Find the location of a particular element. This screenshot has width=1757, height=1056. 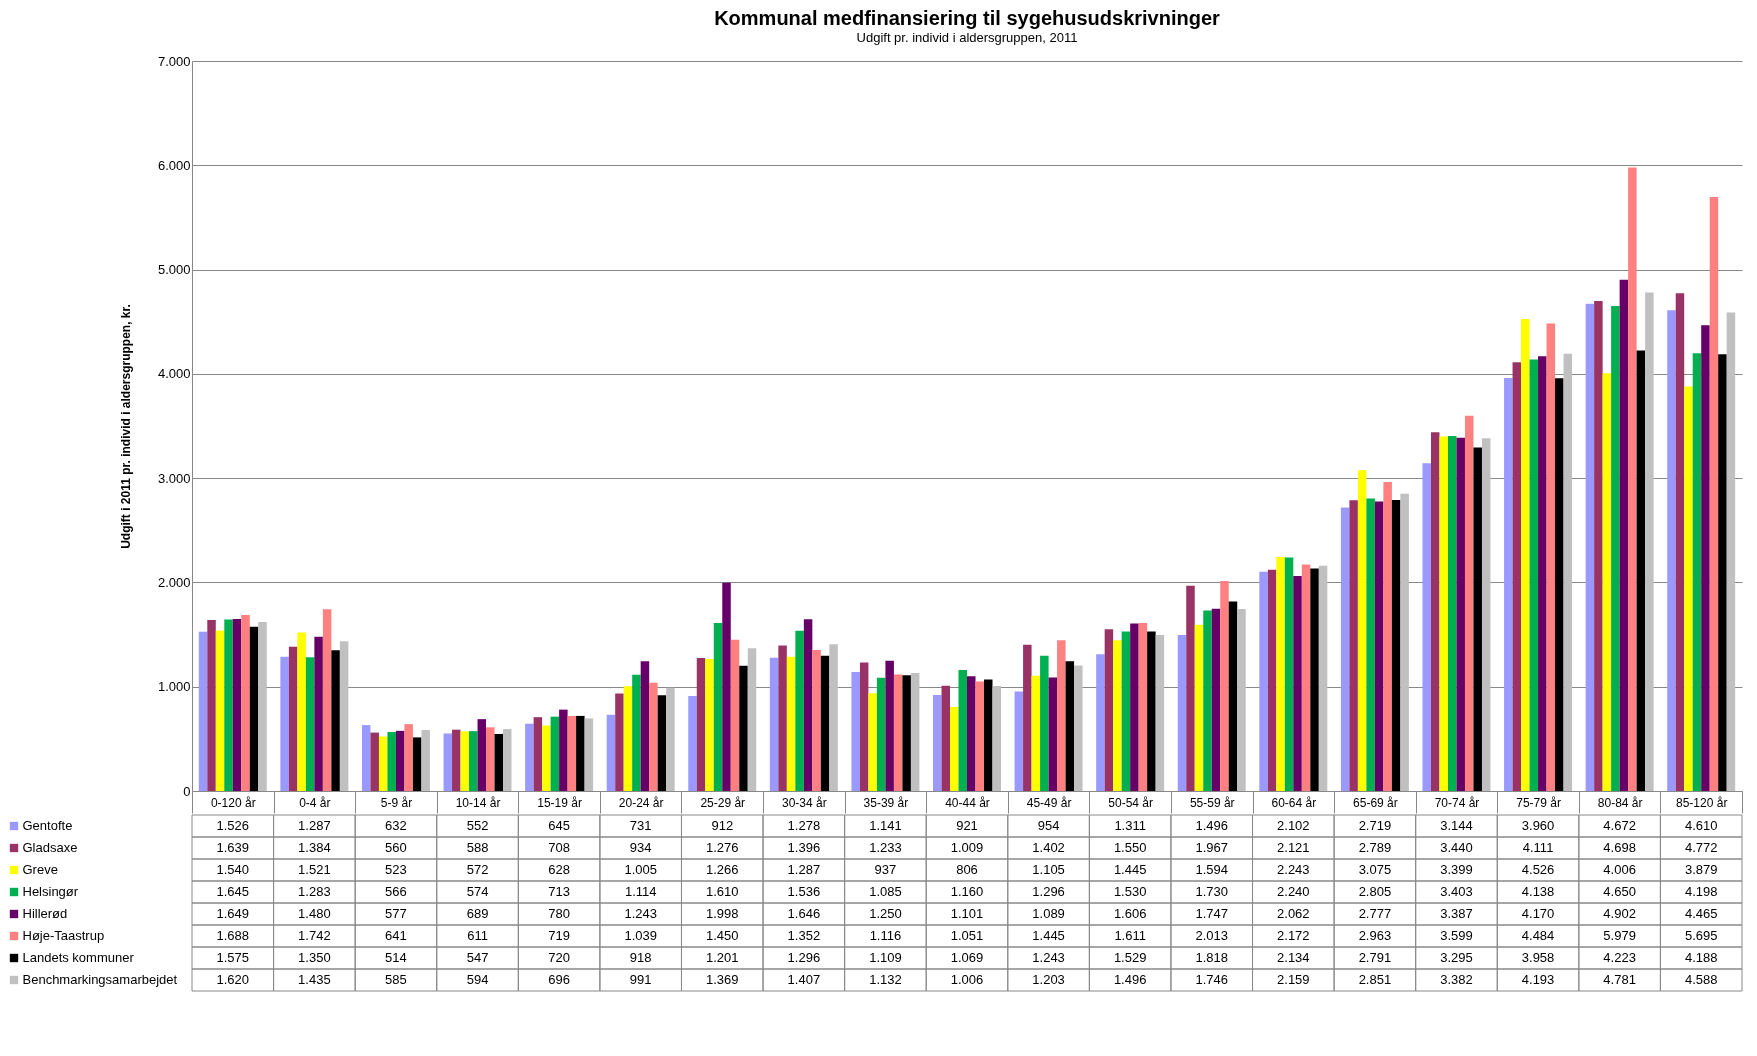

data-label: 1.606 is located at coordinates (1130, 913).